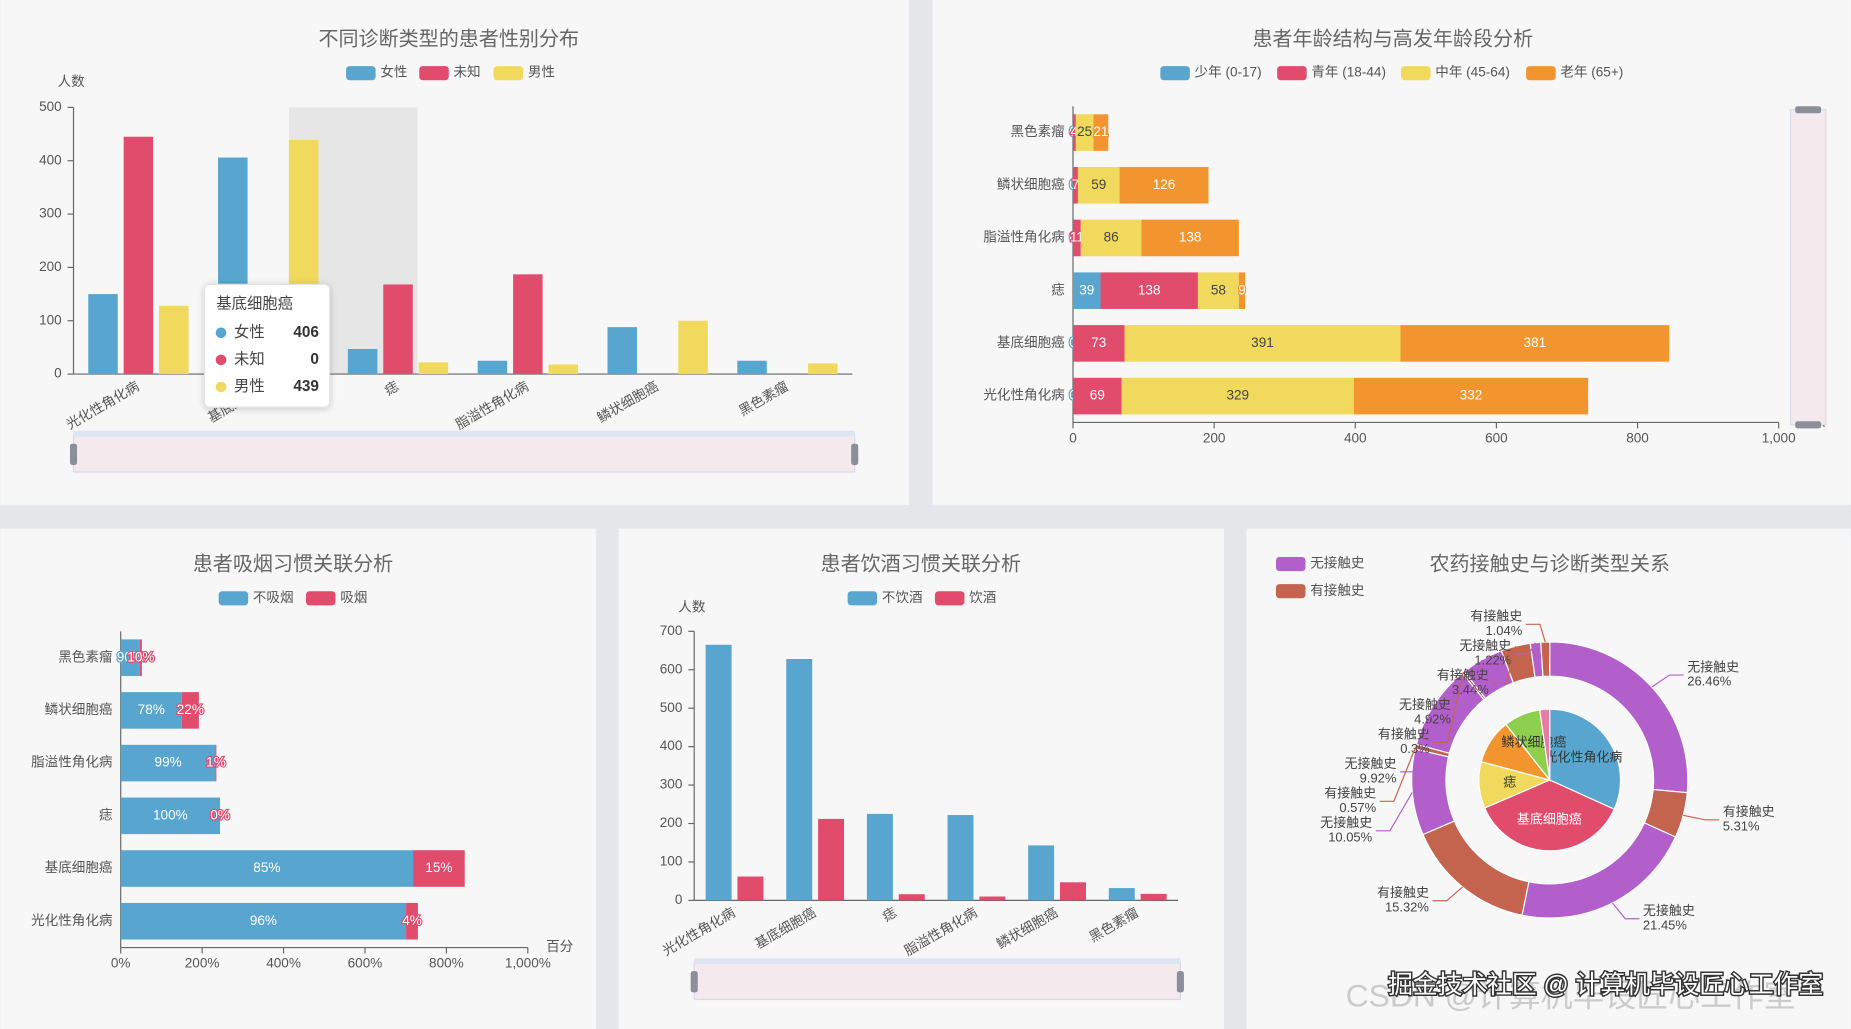 Image resolution: width=1851 pixels, height=1029 pixels. What do you see at coordinates (353, 597) in the screenshot?
I see `legend-label: 吸烟` at bounding box center [353, 597].